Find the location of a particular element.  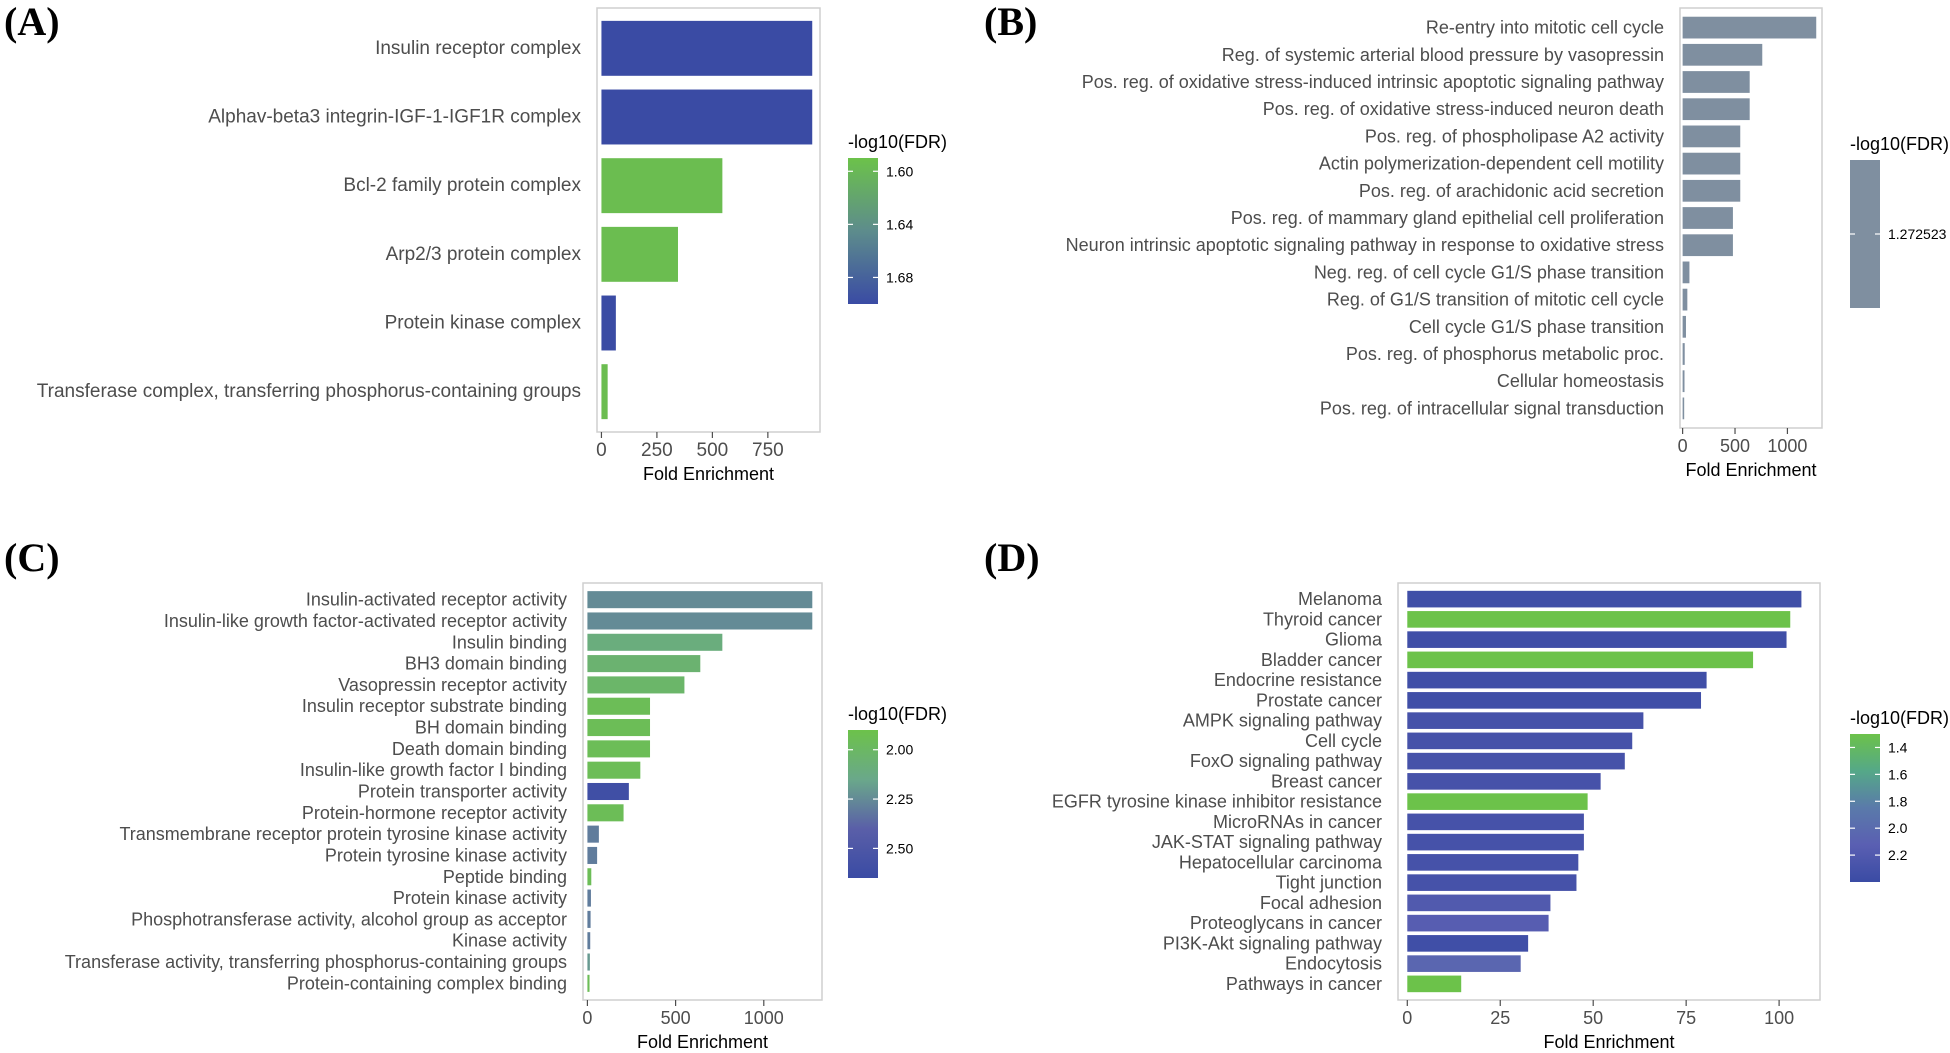

category-label: MicroRNAs in cancer is located at coordinates (1297, 822).